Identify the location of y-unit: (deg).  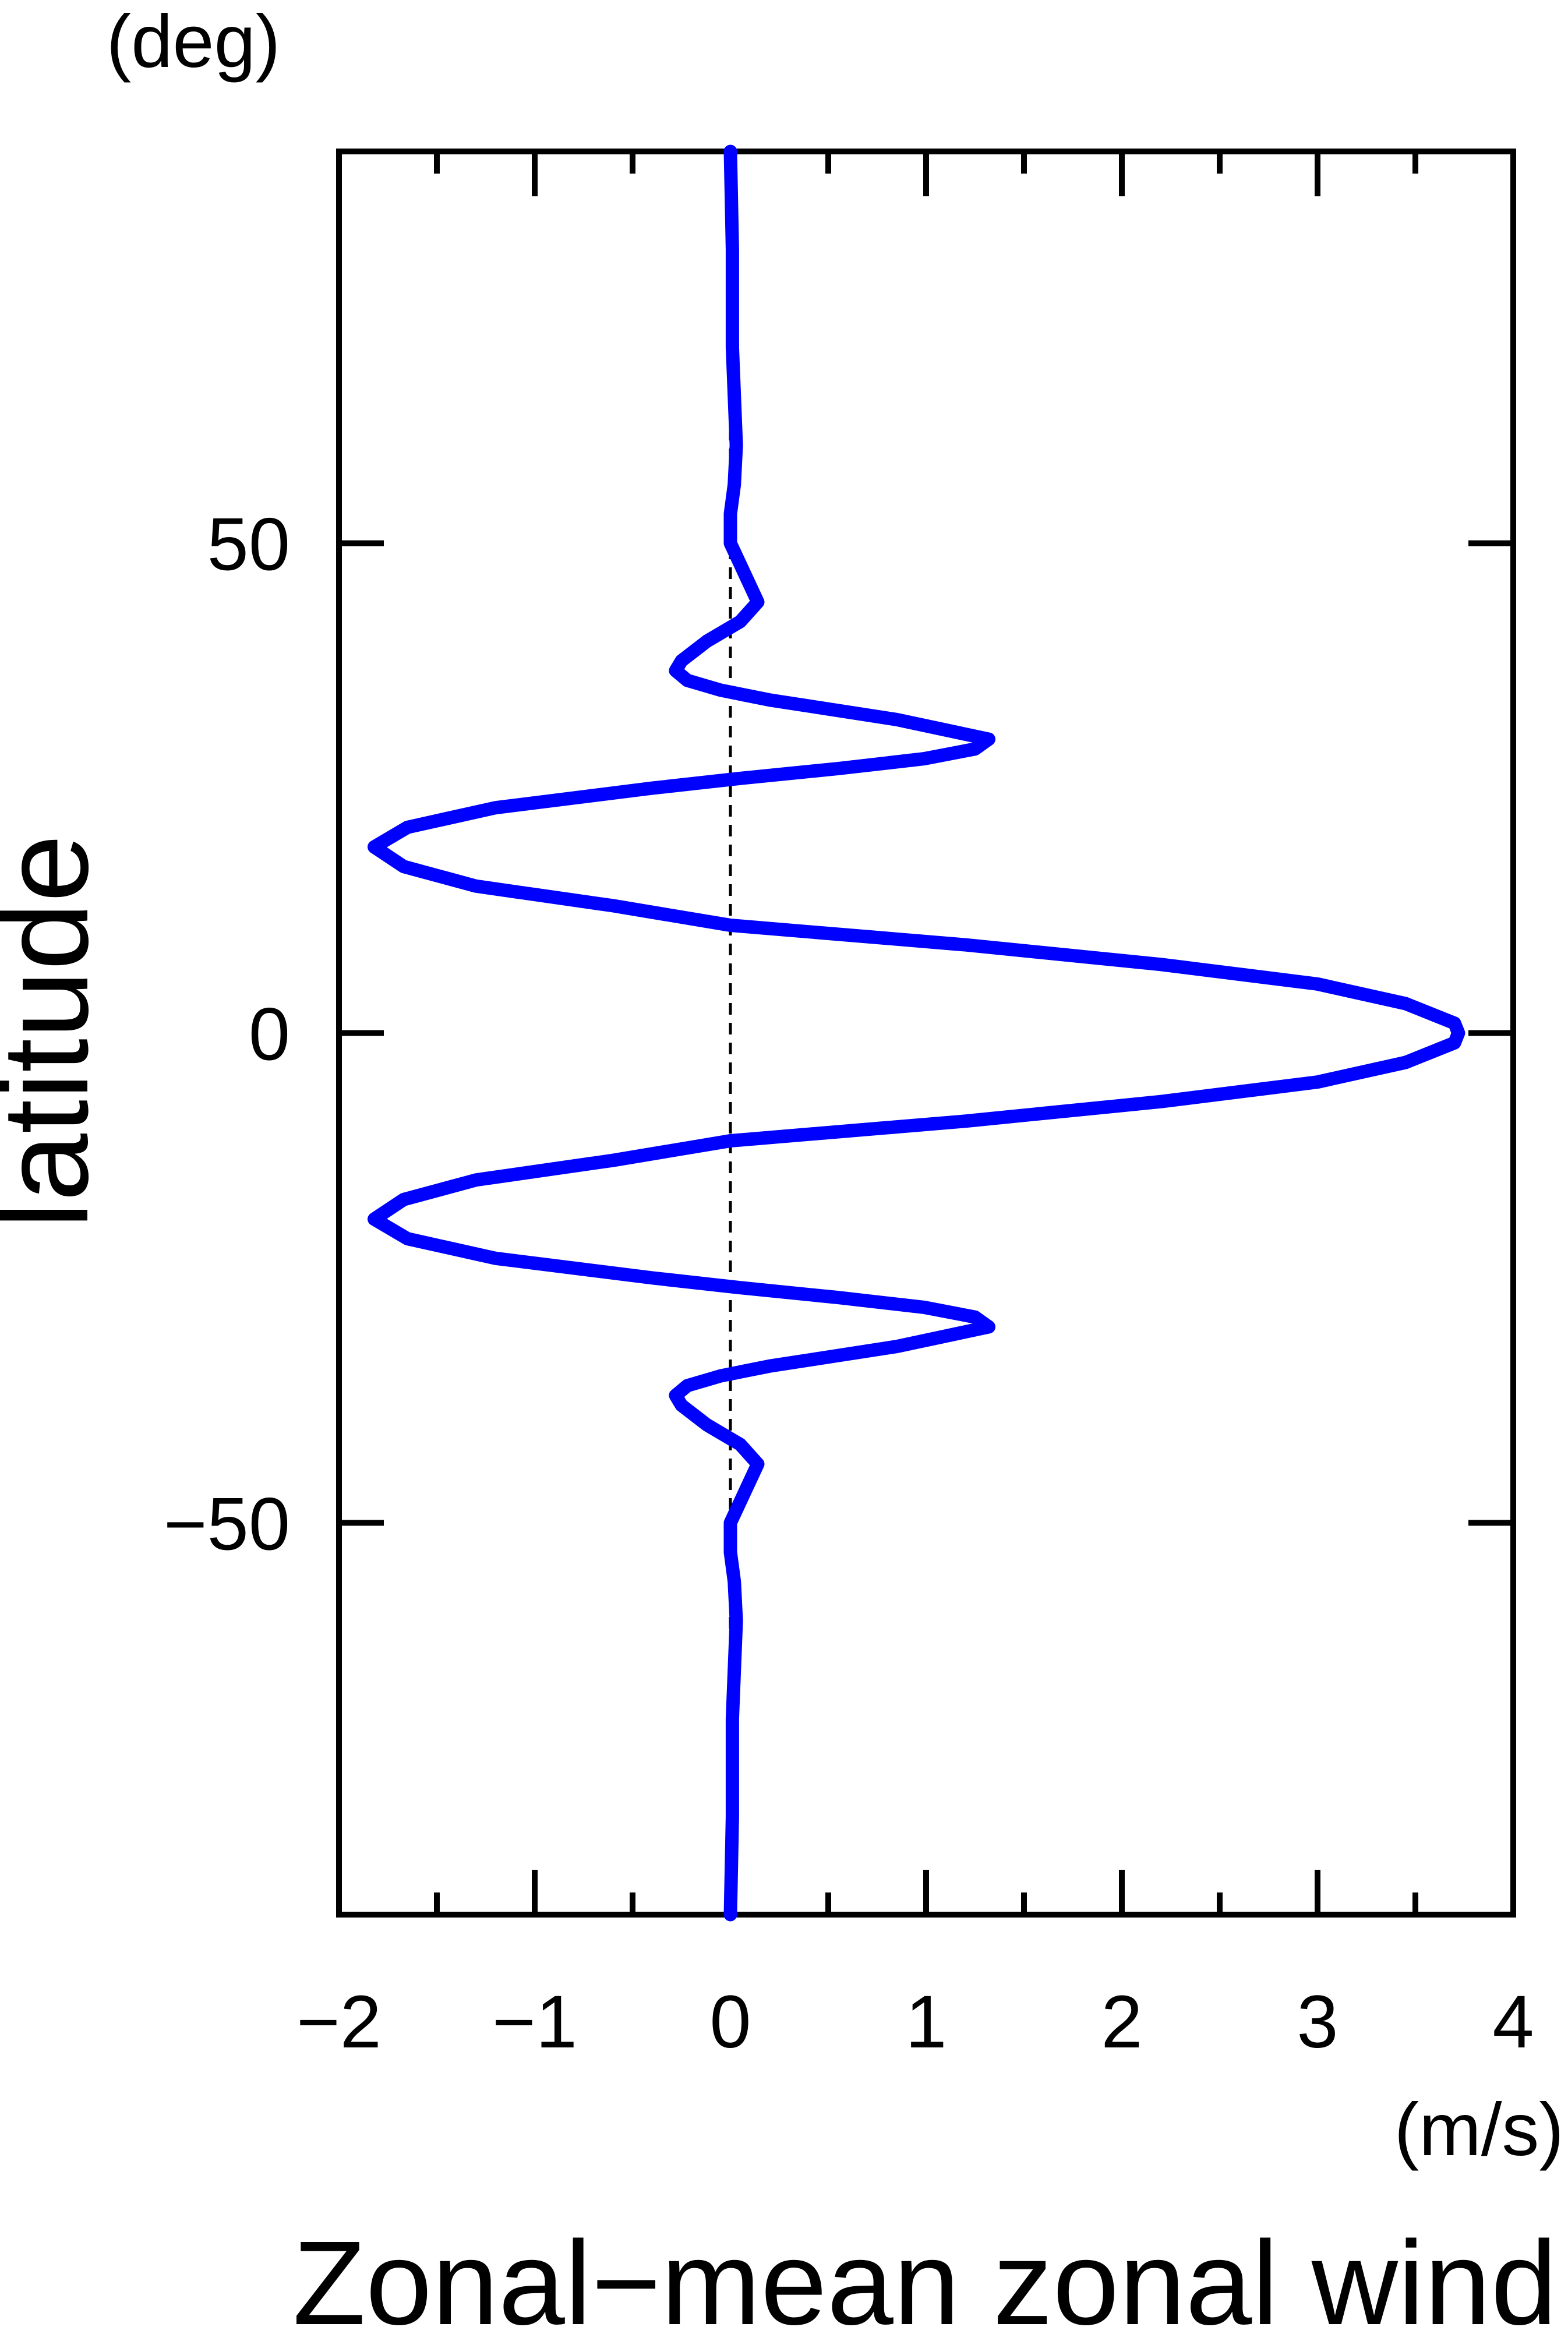
(194, 41).